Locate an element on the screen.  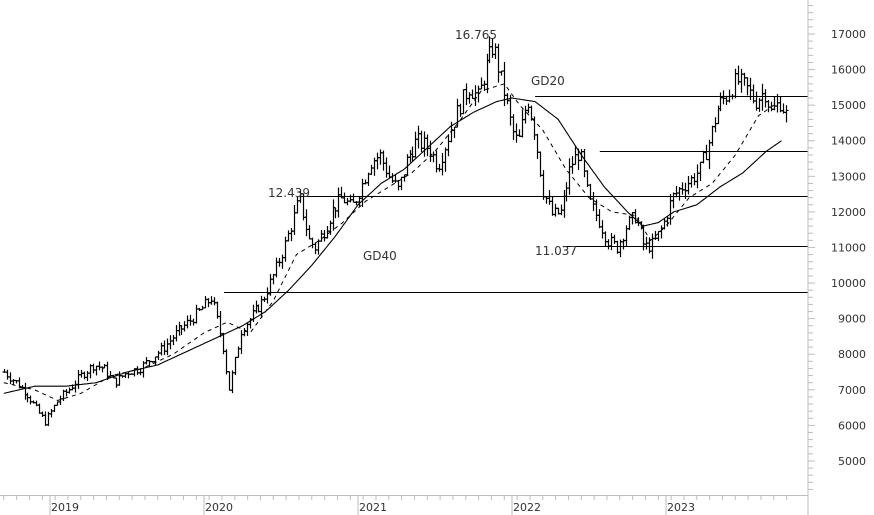
y-tick-label: 7000 is located at coordinates (852, 390).